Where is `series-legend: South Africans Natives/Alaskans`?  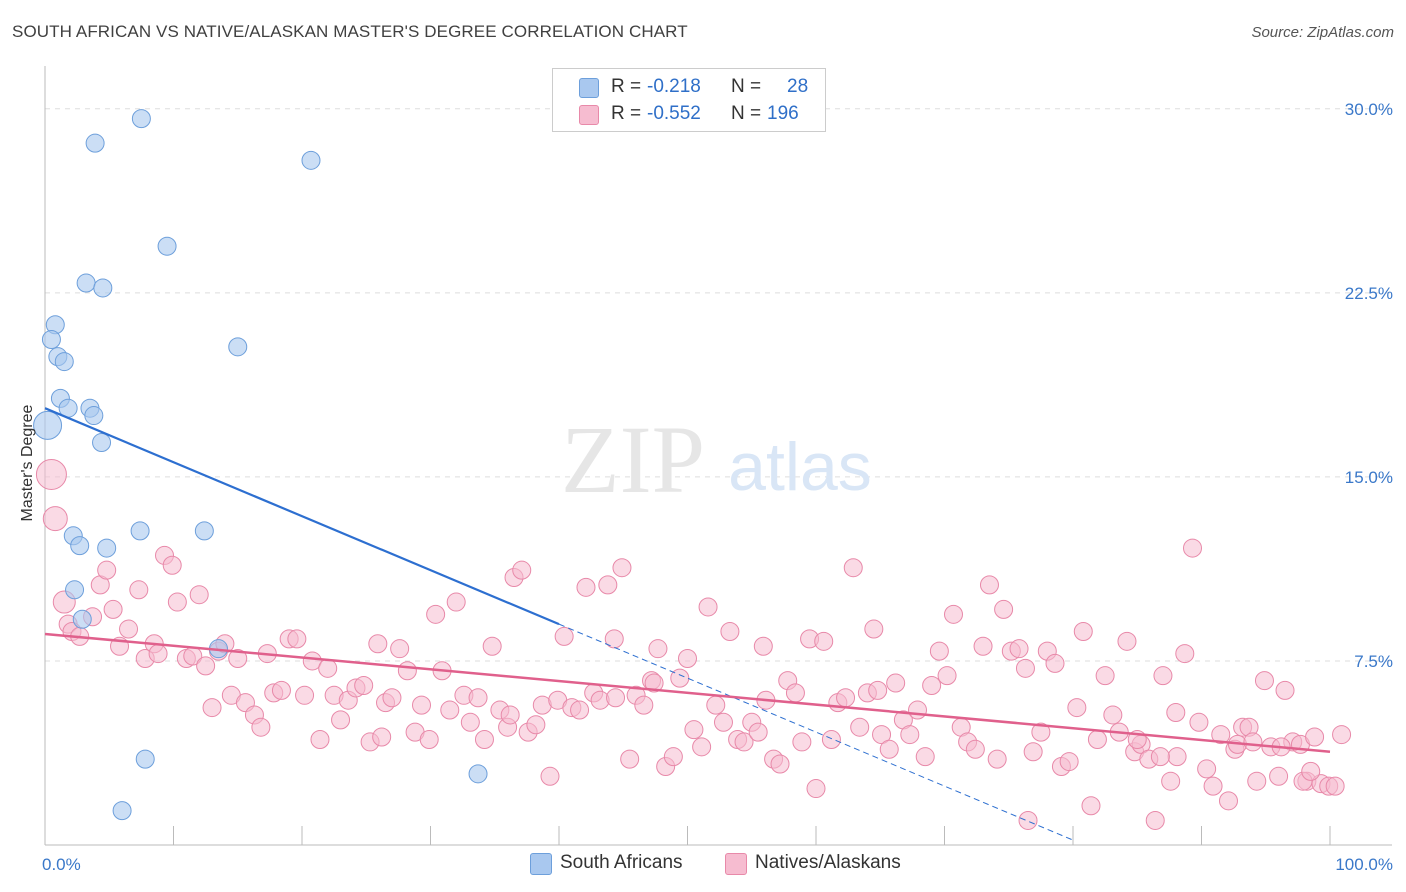 series-legend: South Africans Natives/Alaskans is located at coordinates (703, 865).